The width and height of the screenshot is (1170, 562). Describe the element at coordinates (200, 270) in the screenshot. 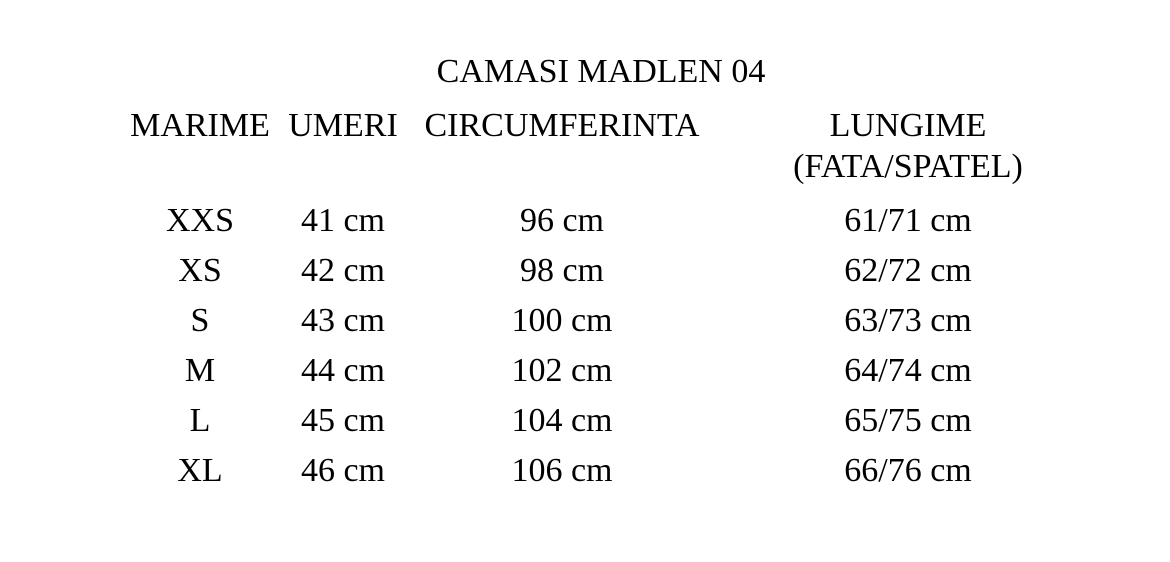

I see `cell-marime: XS` at that location.